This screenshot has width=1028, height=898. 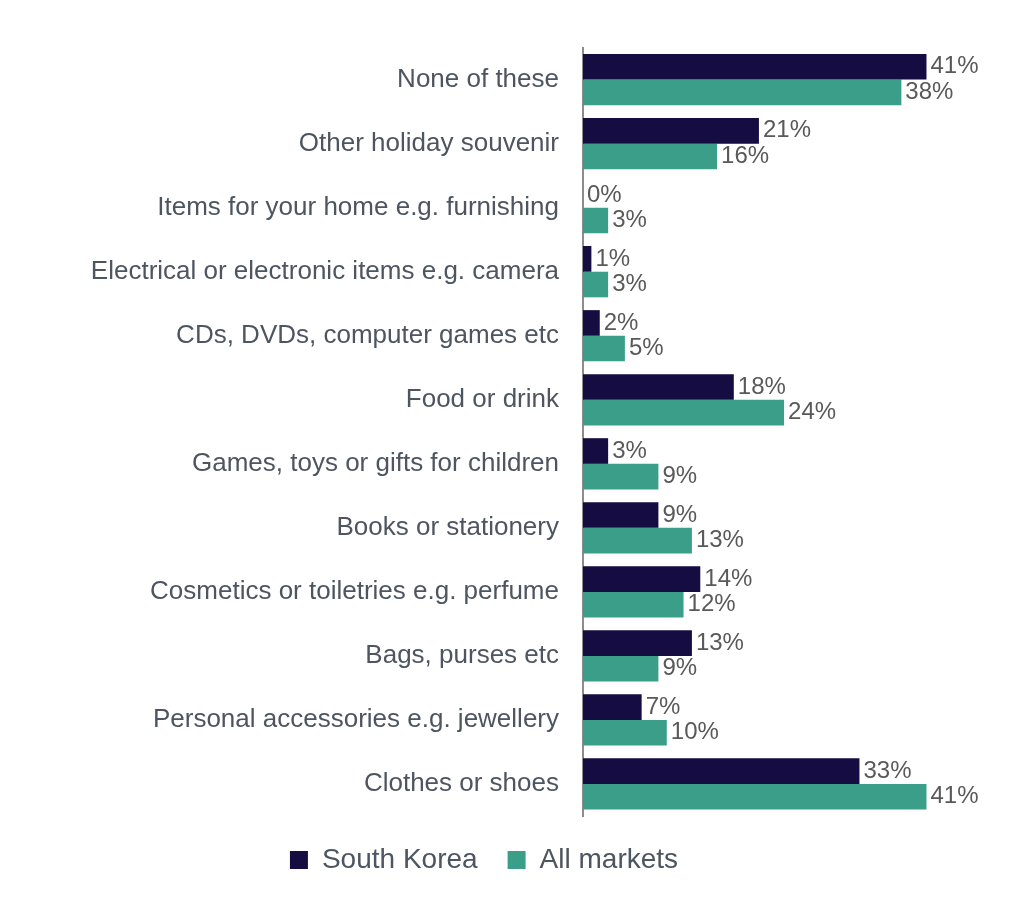 What do you see at coordinates (745, 155) in the screenshot?
I see `data-label: 16%` at bounding box center [745, 155].